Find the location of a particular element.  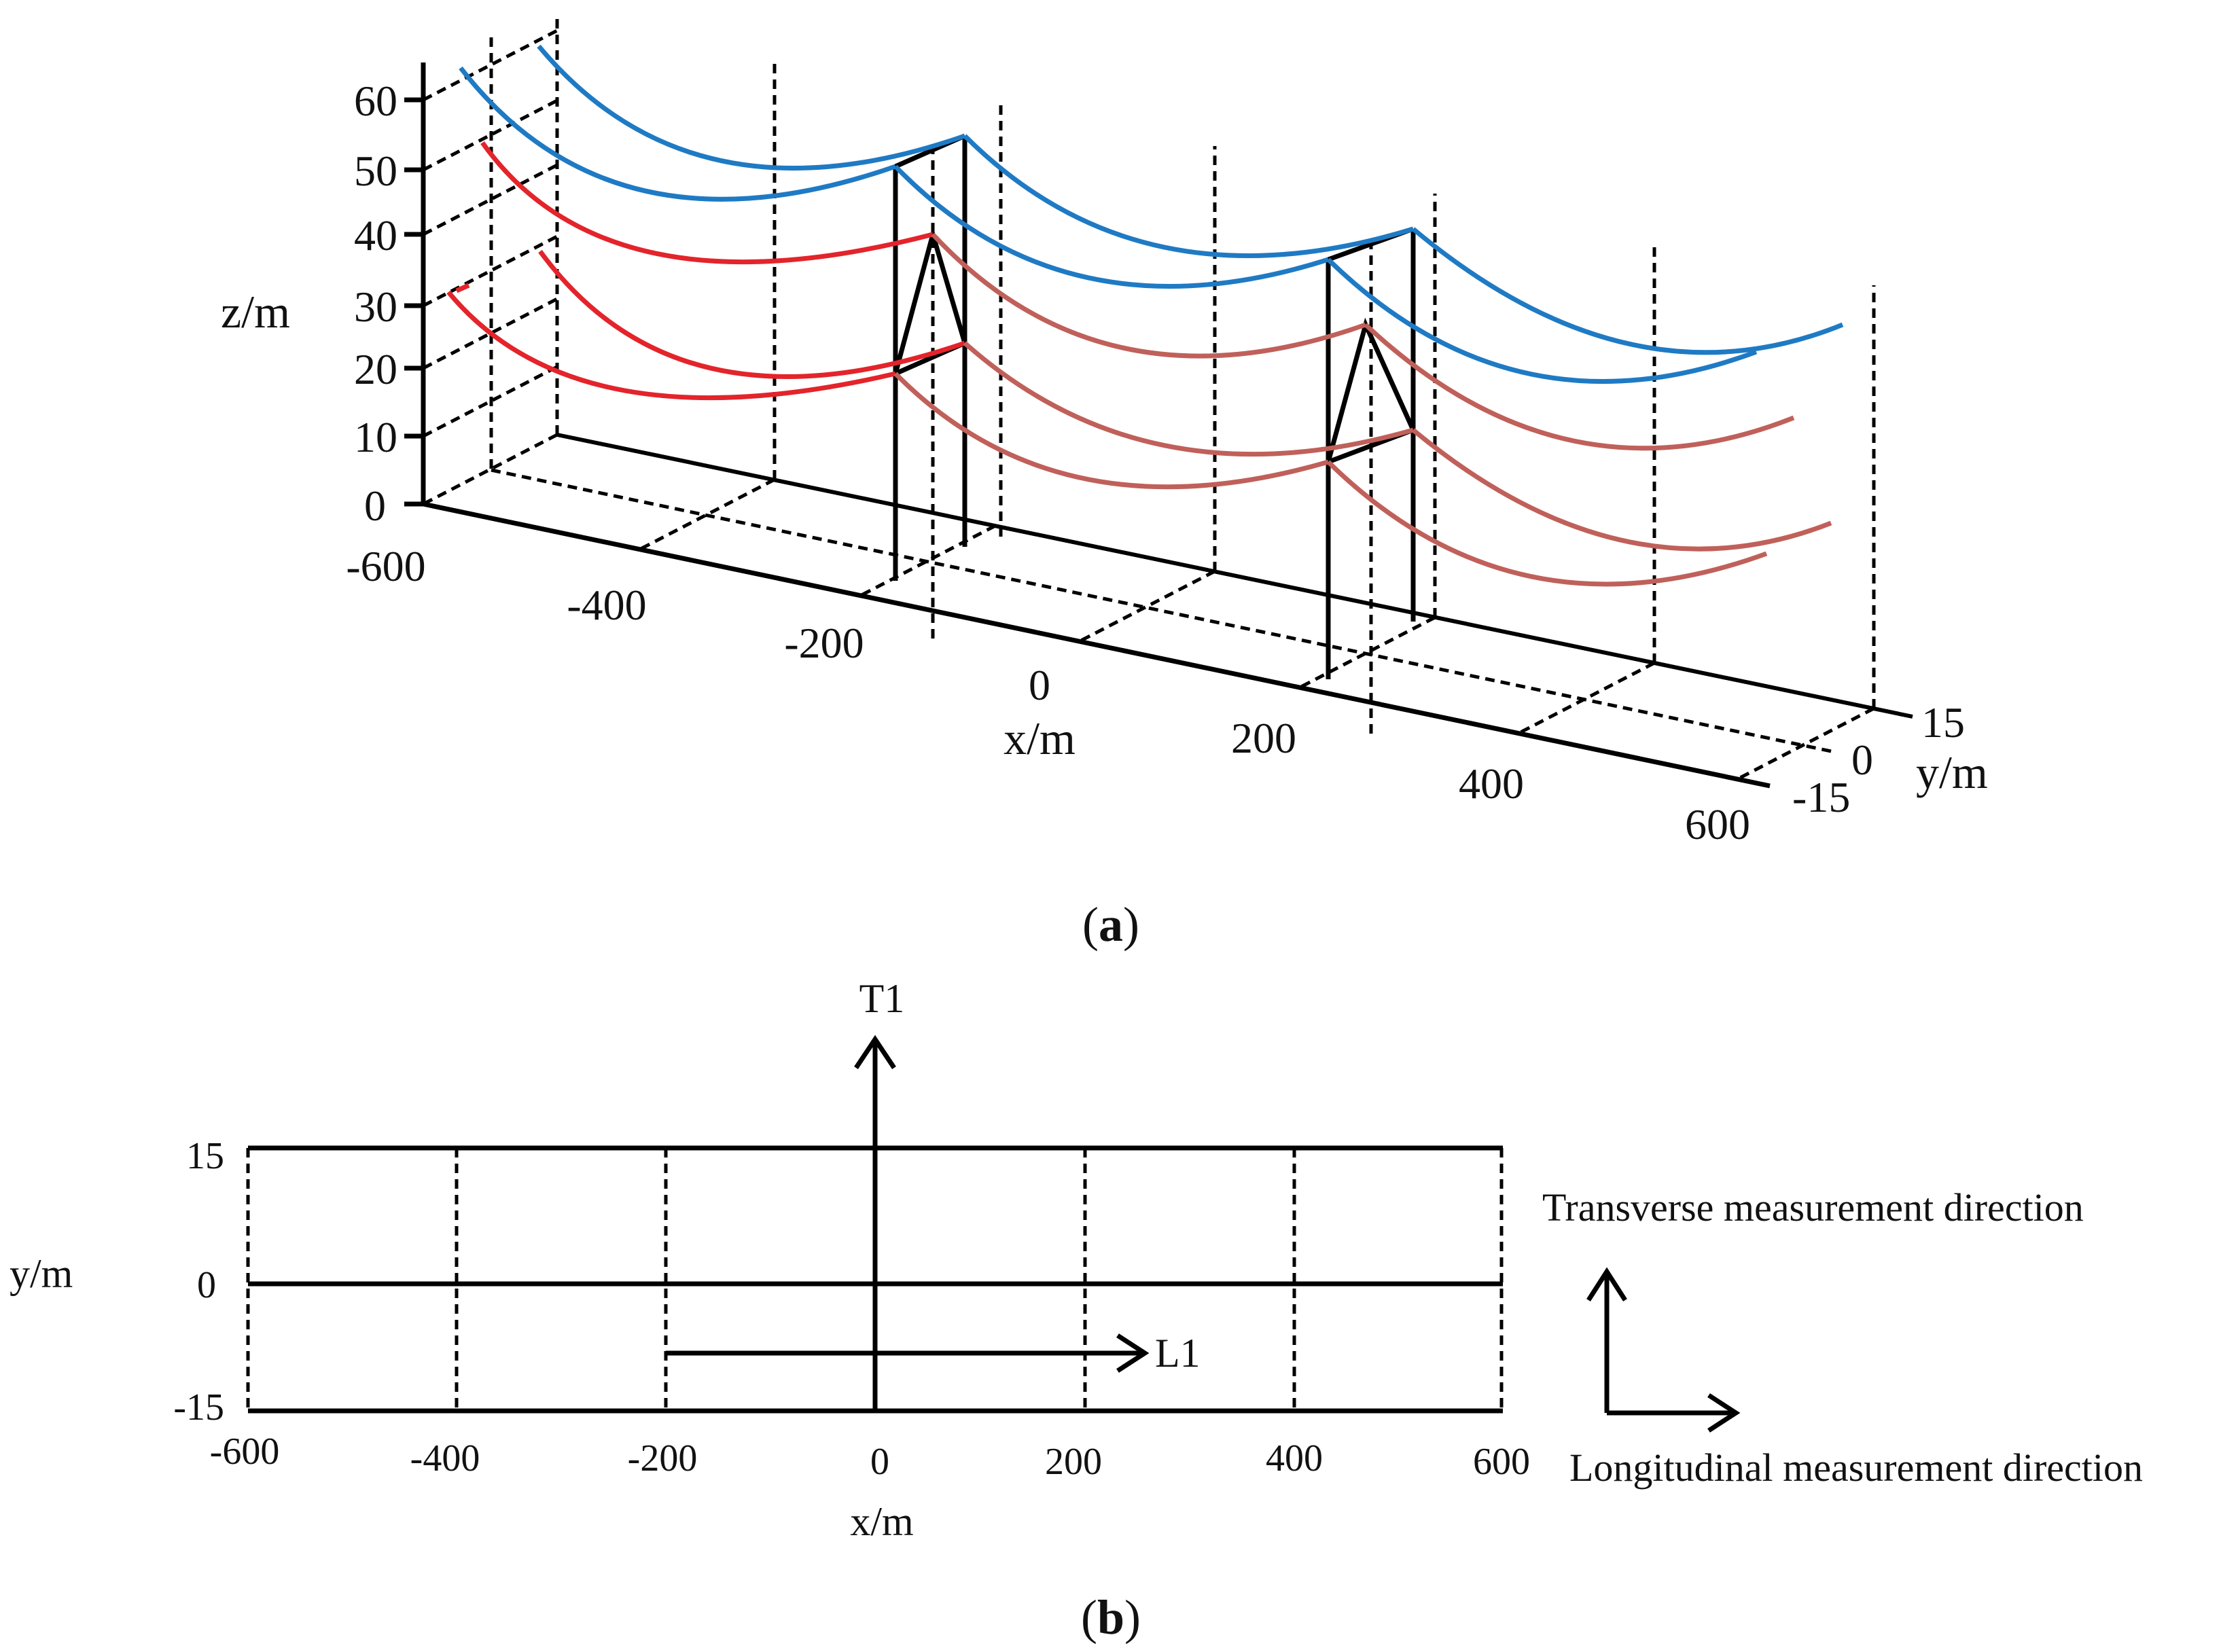

z-axis-ticks is located at coordinates (414, 302).